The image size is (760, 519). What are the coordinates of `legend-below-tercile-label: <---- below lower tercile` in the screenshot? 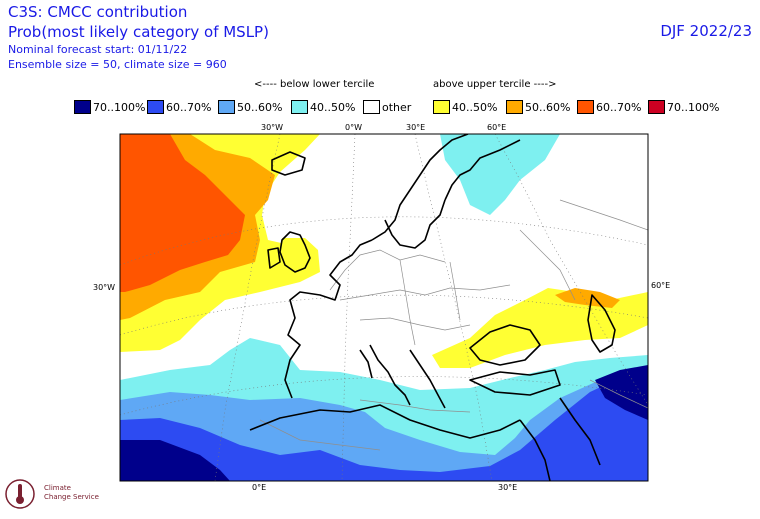 It's located at (314, 84).